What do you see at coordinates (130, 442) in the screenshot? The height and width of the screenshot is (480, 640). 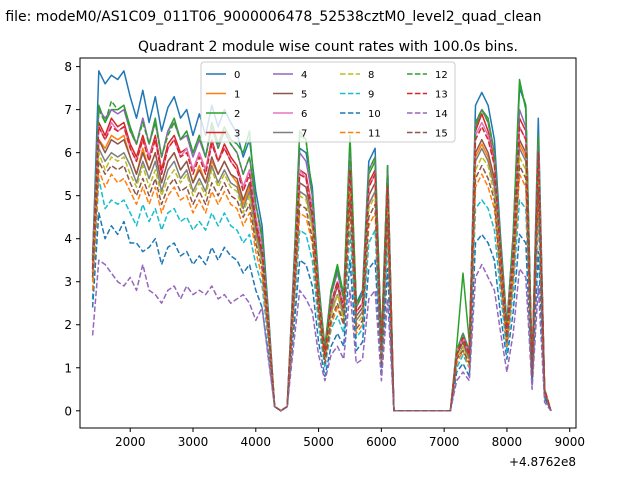 I see `x-tick-label: 2000` at bounding box center [130, 442].